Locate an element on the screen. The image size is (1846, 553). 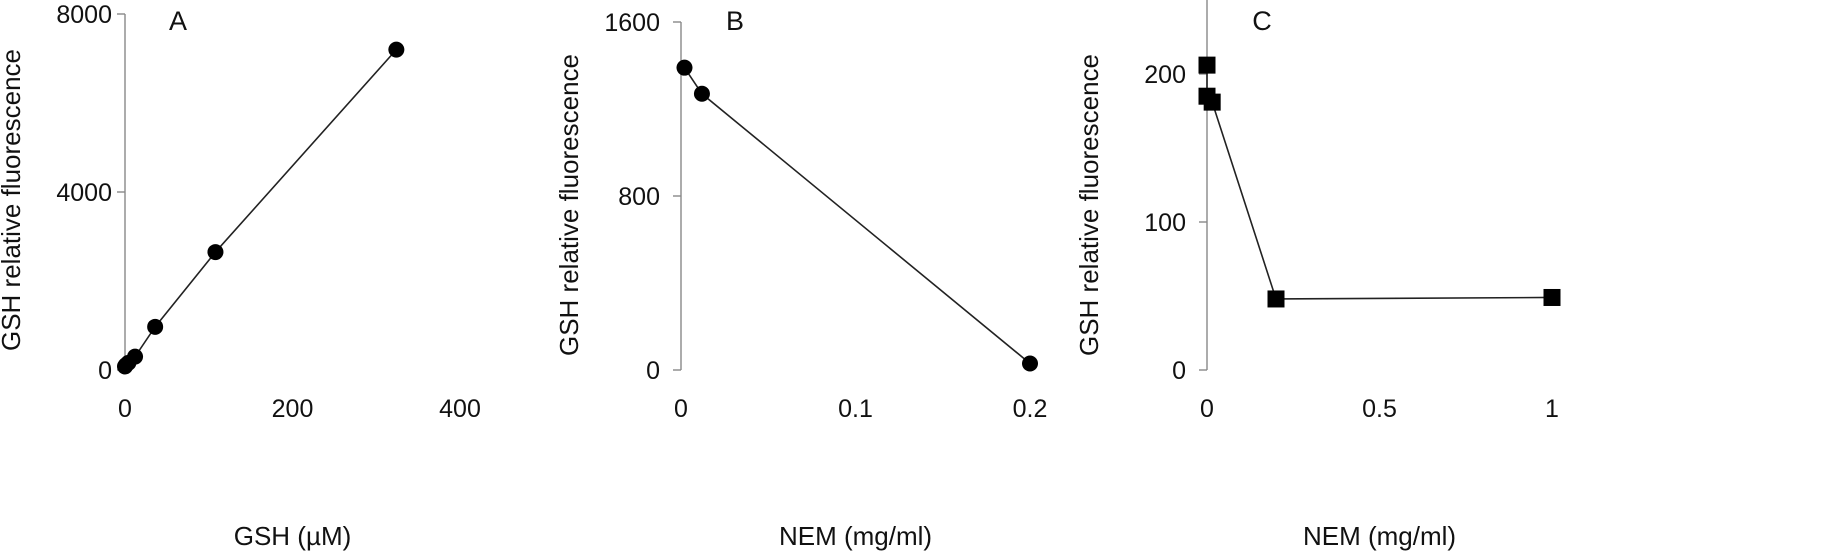
panel-a-y-axis-label: GSH relative fluorescence is located at coordinates (13, 200).